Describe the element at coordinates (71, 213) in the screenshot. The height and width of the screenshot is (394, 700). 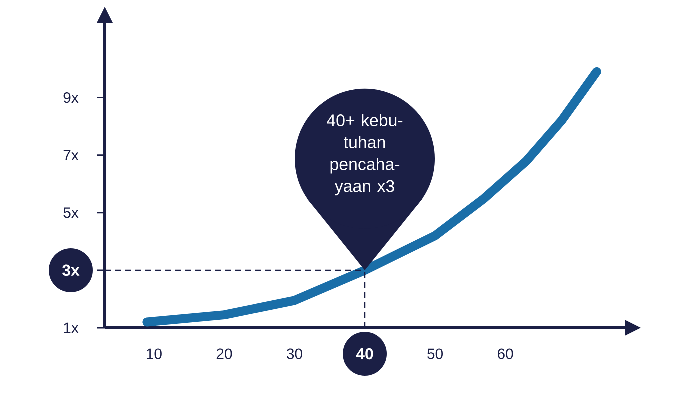
I see `y-tick-label: 5x` at that location.